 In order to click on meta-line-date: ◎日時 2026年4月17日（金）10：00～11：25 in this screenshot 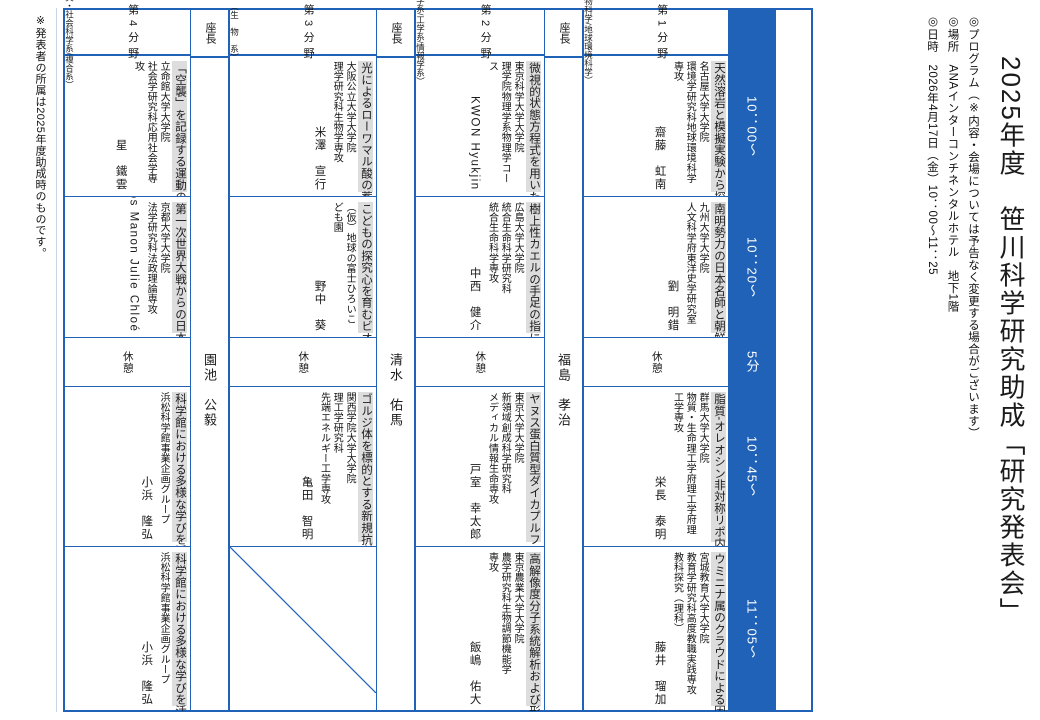, I will do `click(932, 145)`.